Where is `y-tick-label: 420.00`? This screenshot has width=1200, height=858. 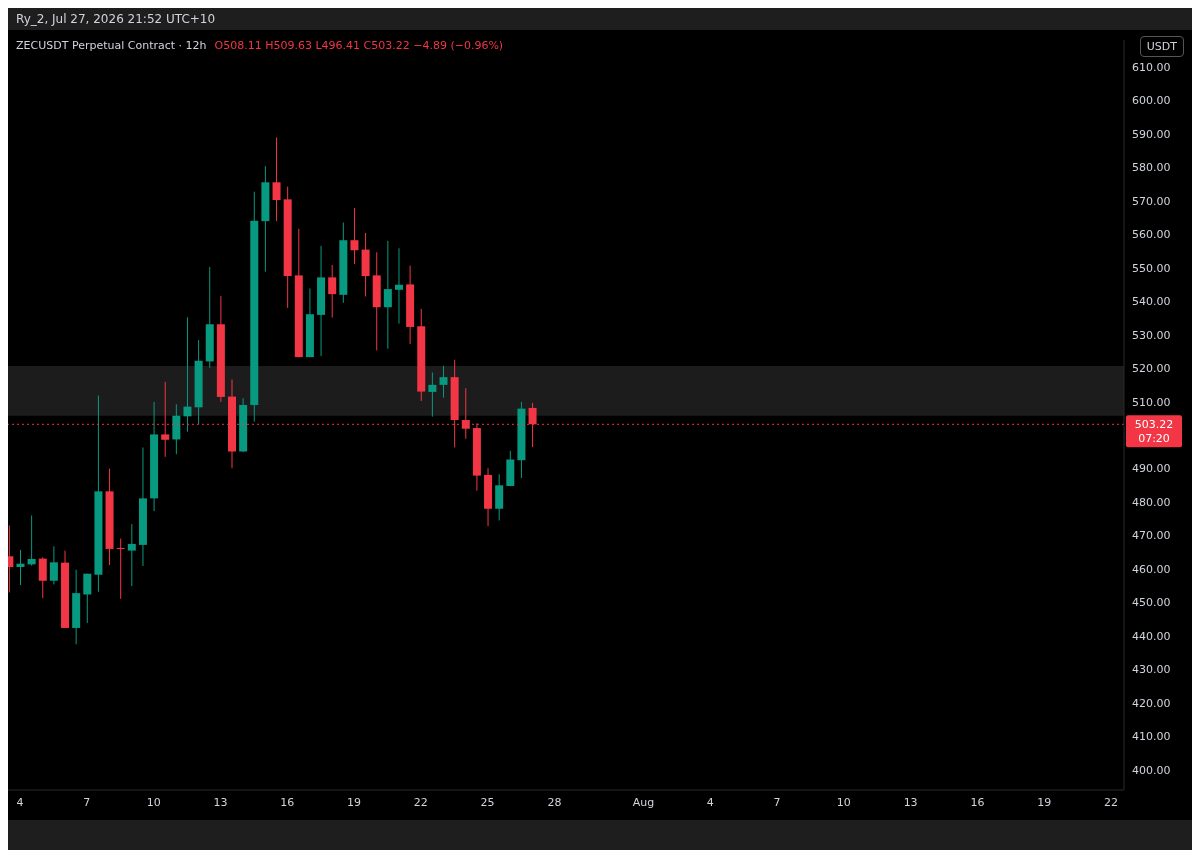
y-tick-label: 420.00 is located at coordinates (1151, 703).